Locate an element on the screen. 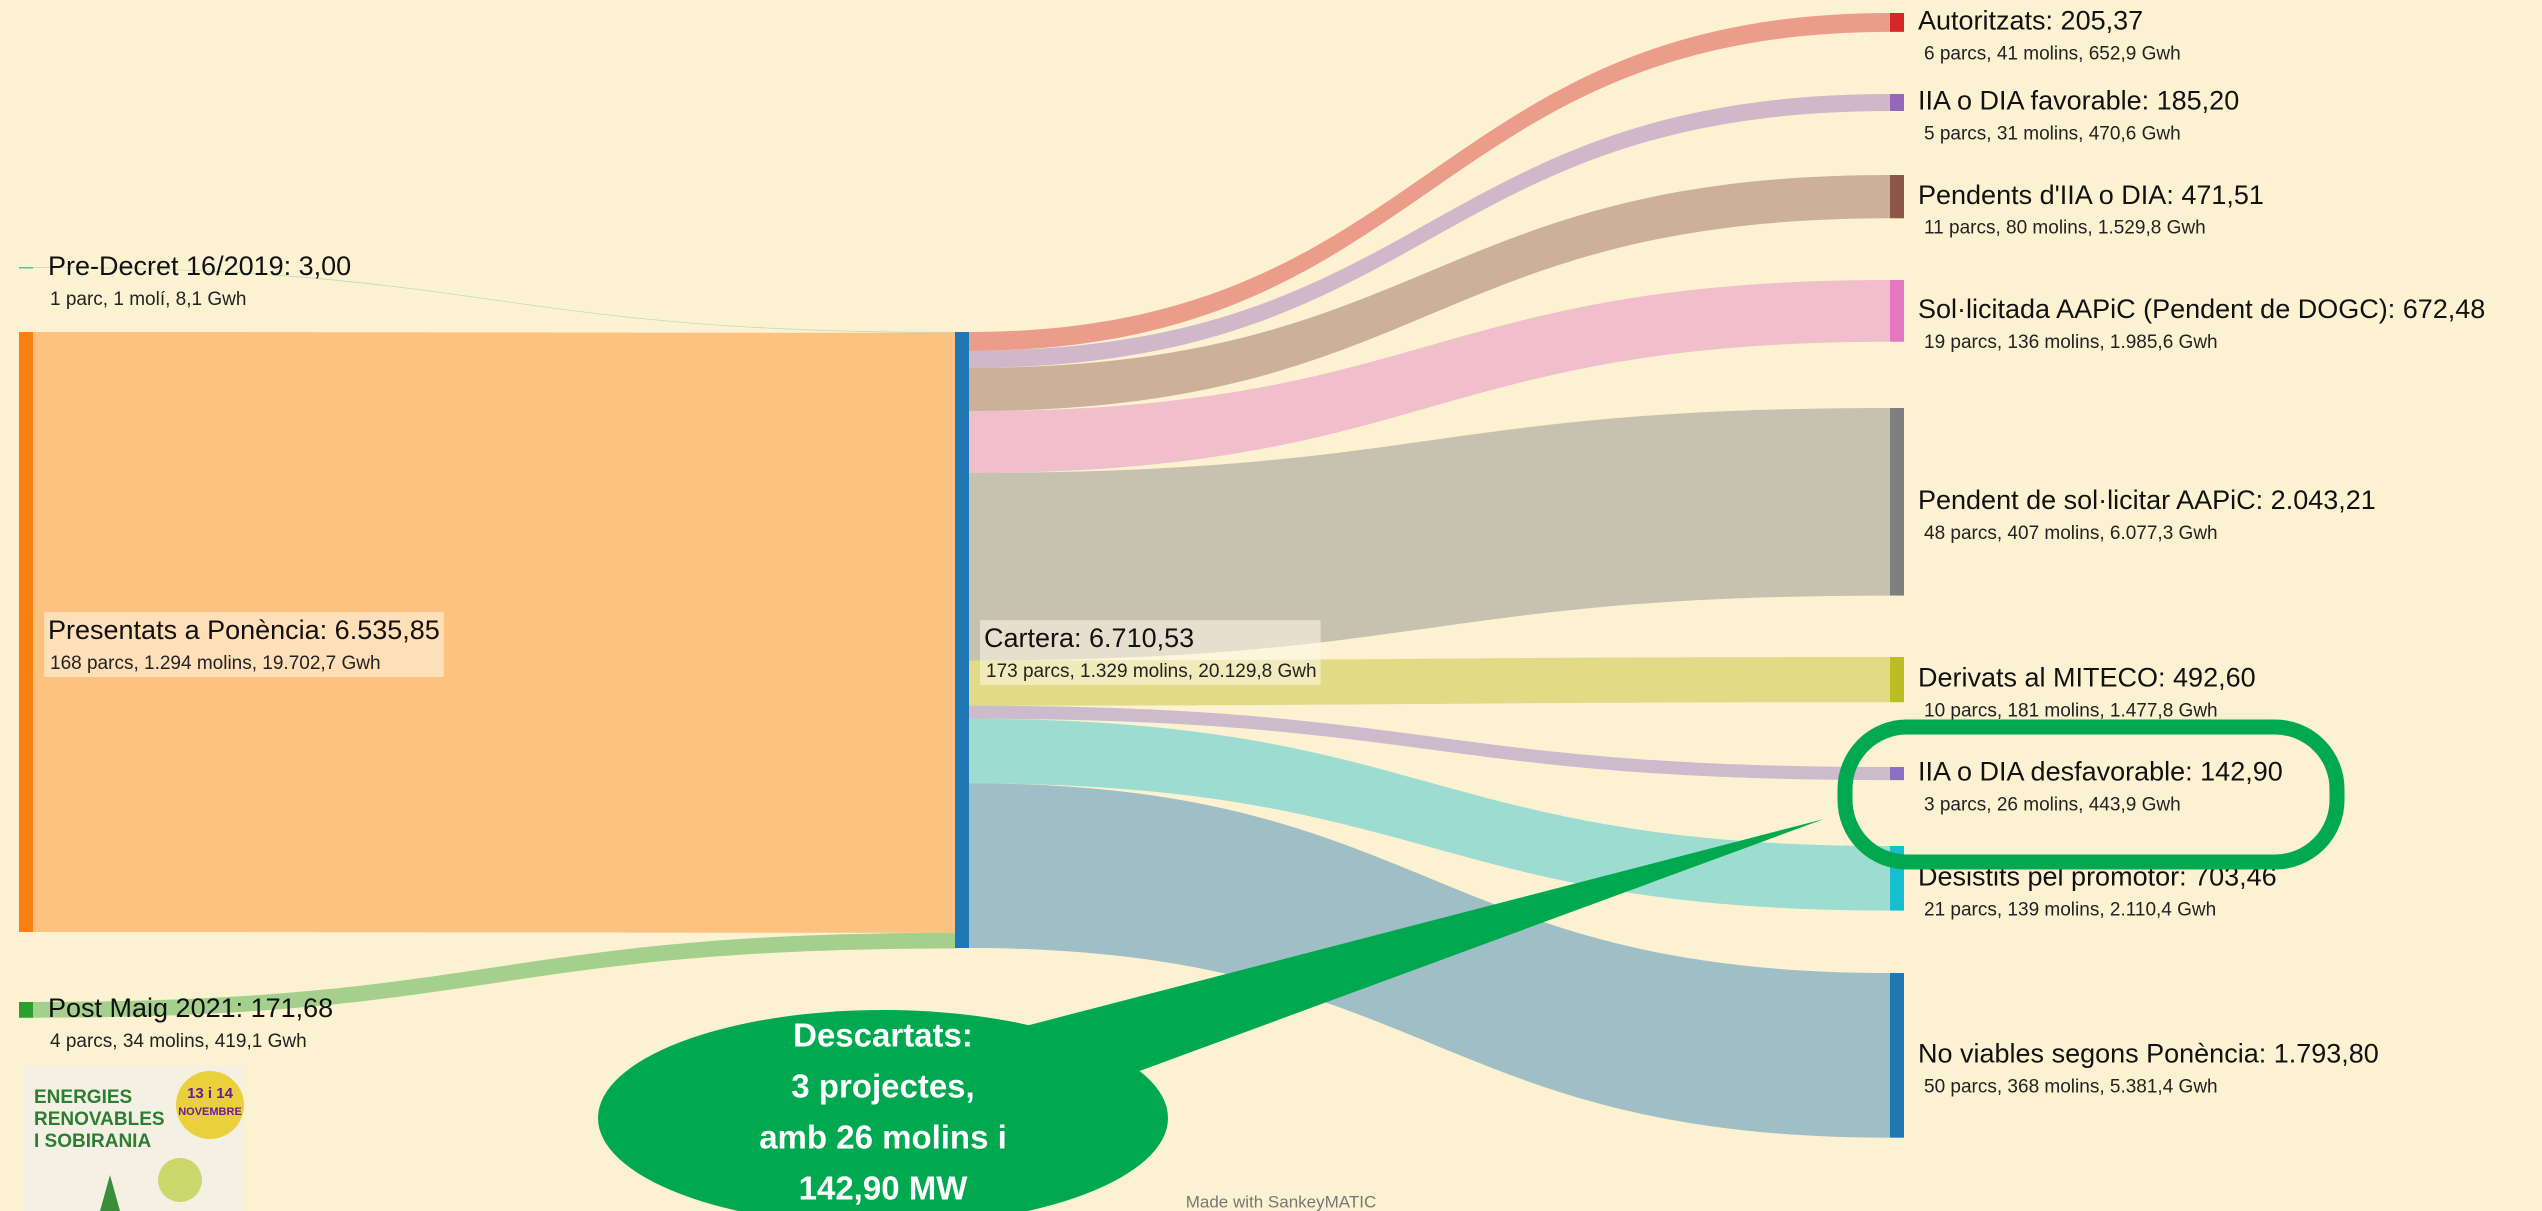  logo-date: 13 i 14 is located at coordinates (210, 1093).